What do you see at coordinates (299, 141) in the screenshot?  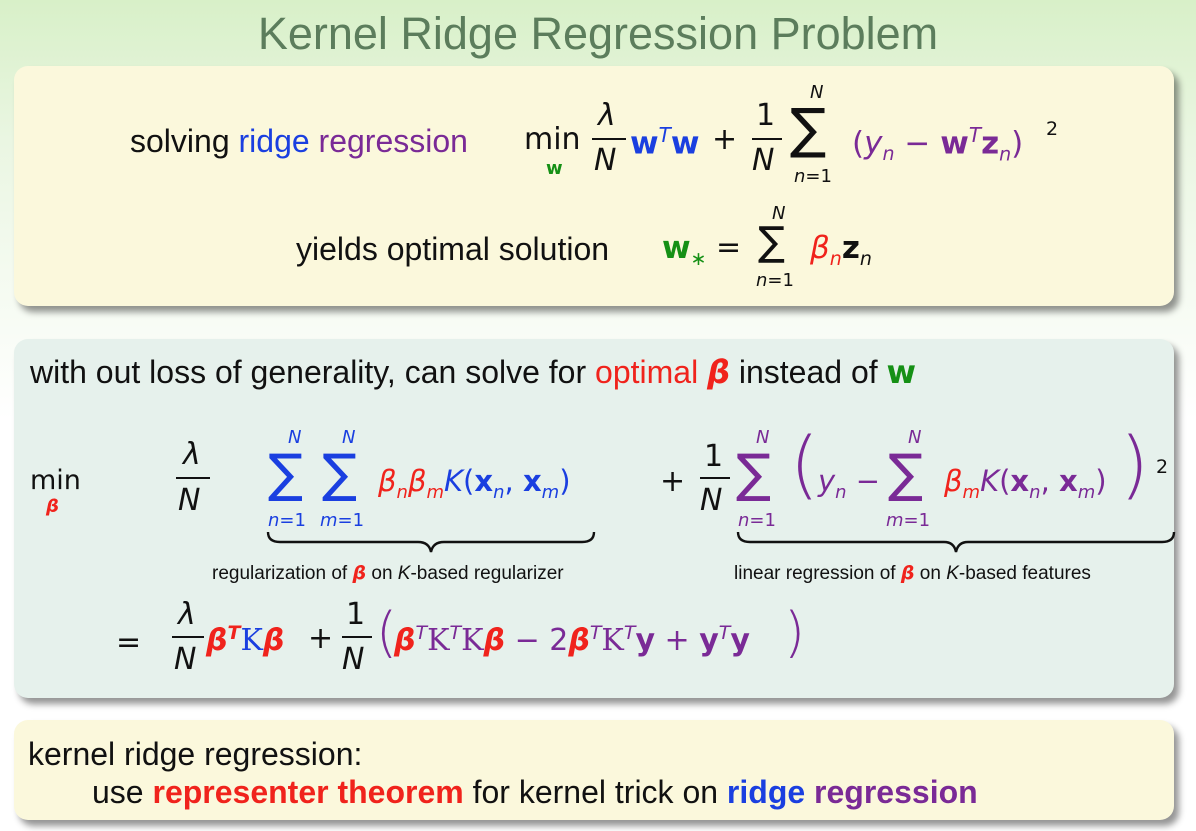 I see `ridge-regression-statement: solving ridge regression` at bounding box center [299, 141].